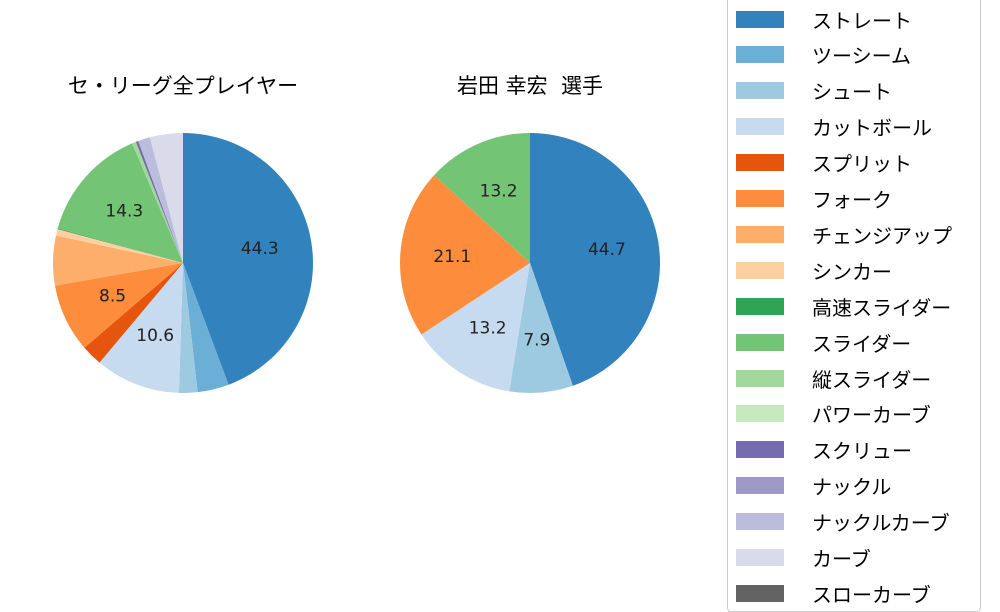 The height and width of the screenshot is (612, 1000). I want to click on legend-item: ツーシーム, so click(823, 56).